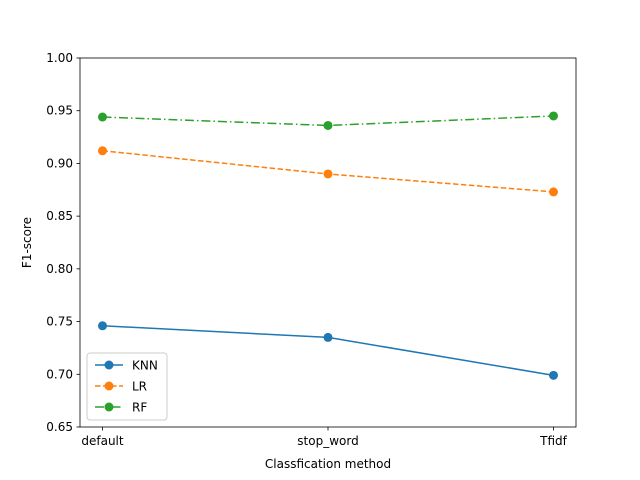 This screenshot has width=640, height=480. What do you see at coordinates (59, 216) in the screenshot?
I see `y-tick-label: 0.85` at bounding box center [59, 216].